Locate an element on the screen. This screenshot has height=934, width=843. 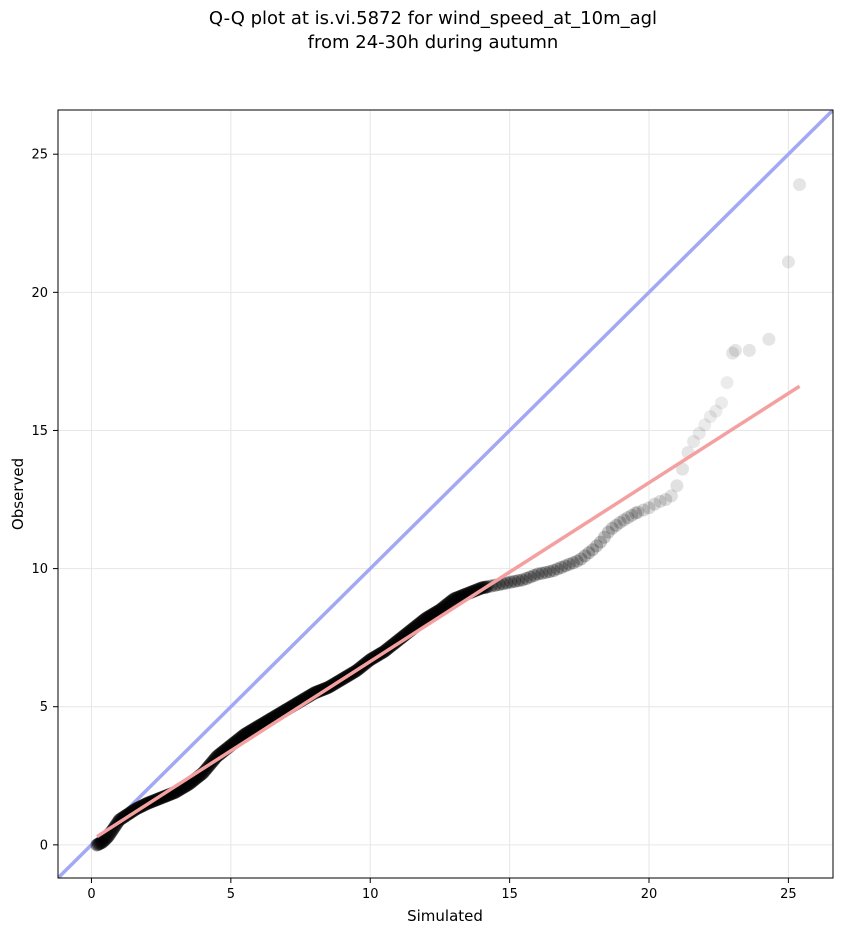
x-tick-label: 20 is located at coordinates (649, 894).